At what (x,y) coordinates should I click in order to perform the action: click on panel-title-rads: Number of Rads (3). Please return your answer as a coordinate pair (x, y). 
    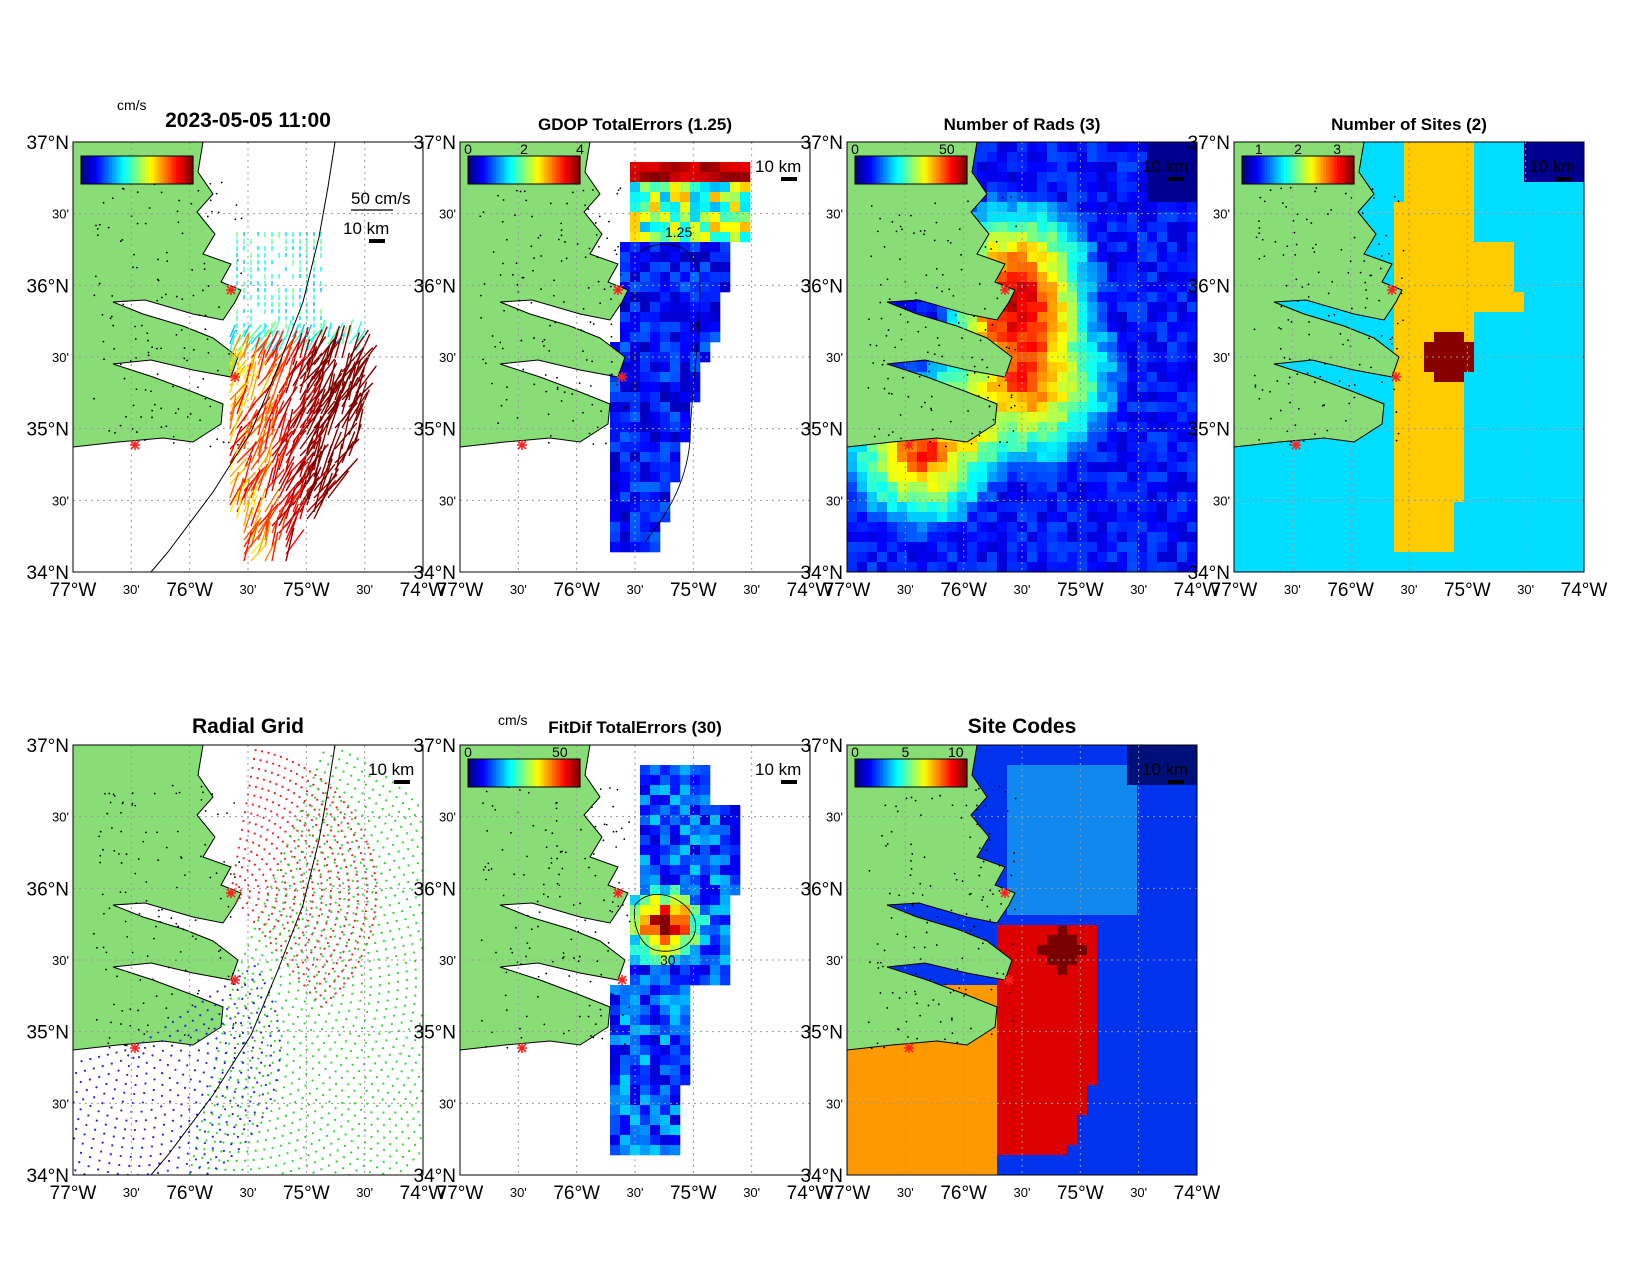
    Looking at the image, I should click on (1022, 124).